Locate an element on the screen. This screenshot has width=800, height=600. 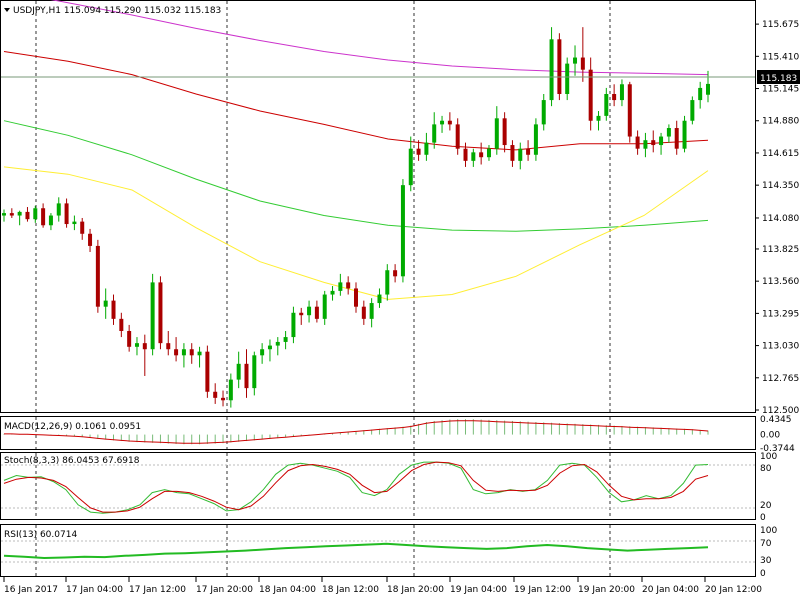
price-tick-label: 112.500 is located at coordinates (780, 411).